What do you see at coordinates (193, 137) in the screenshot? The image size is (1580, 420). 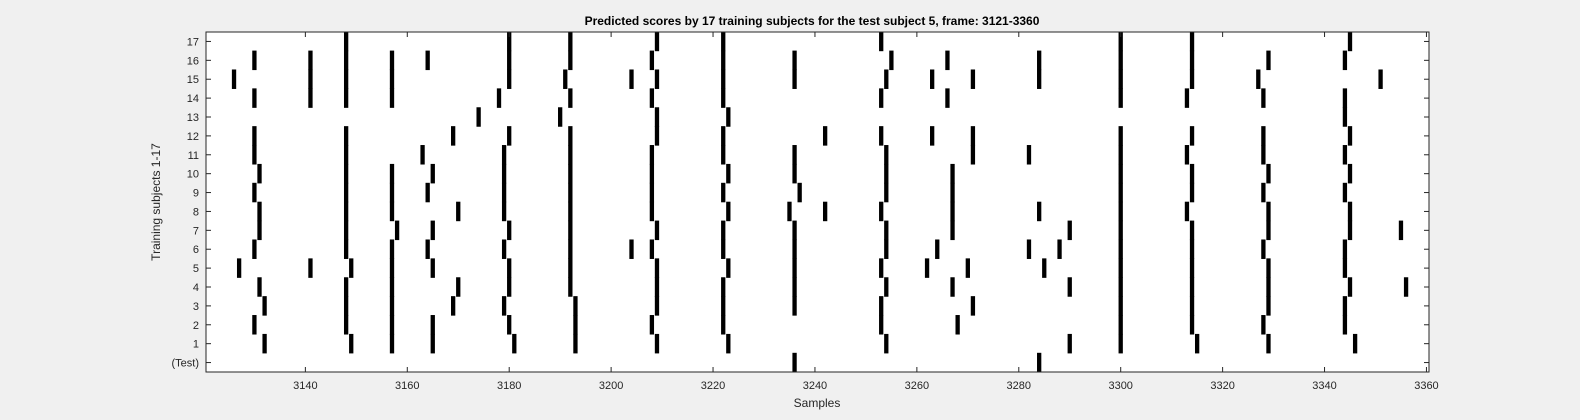 I see `y-tick-label: 12` at bounding box center [193, 137].